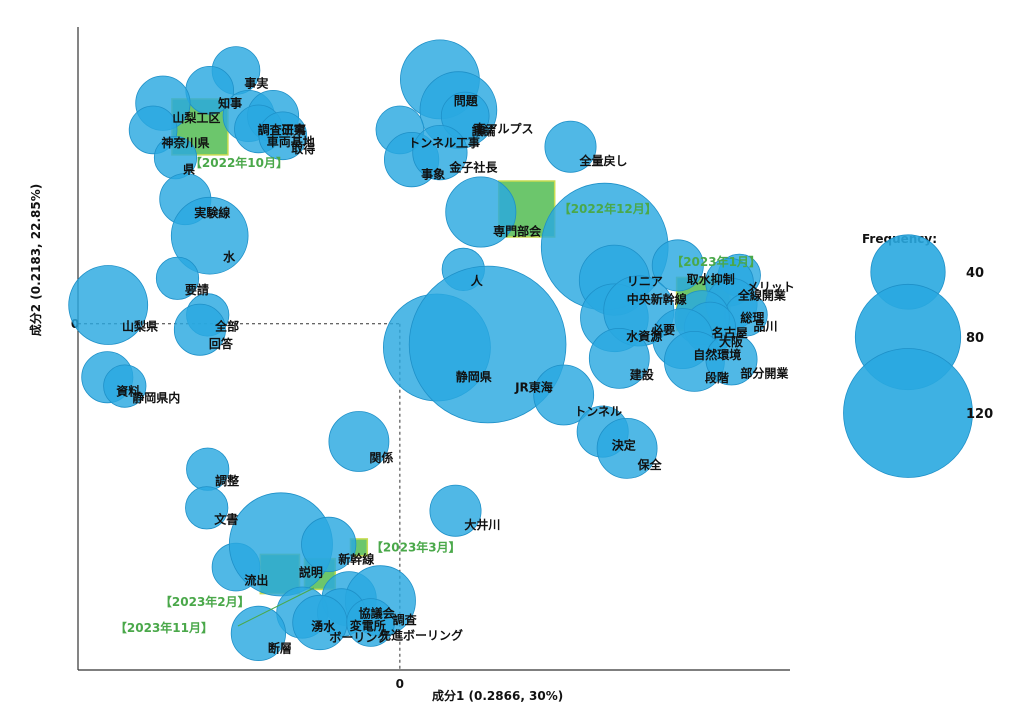  I want to click on label-word-20: 流出, so click(256, 579).